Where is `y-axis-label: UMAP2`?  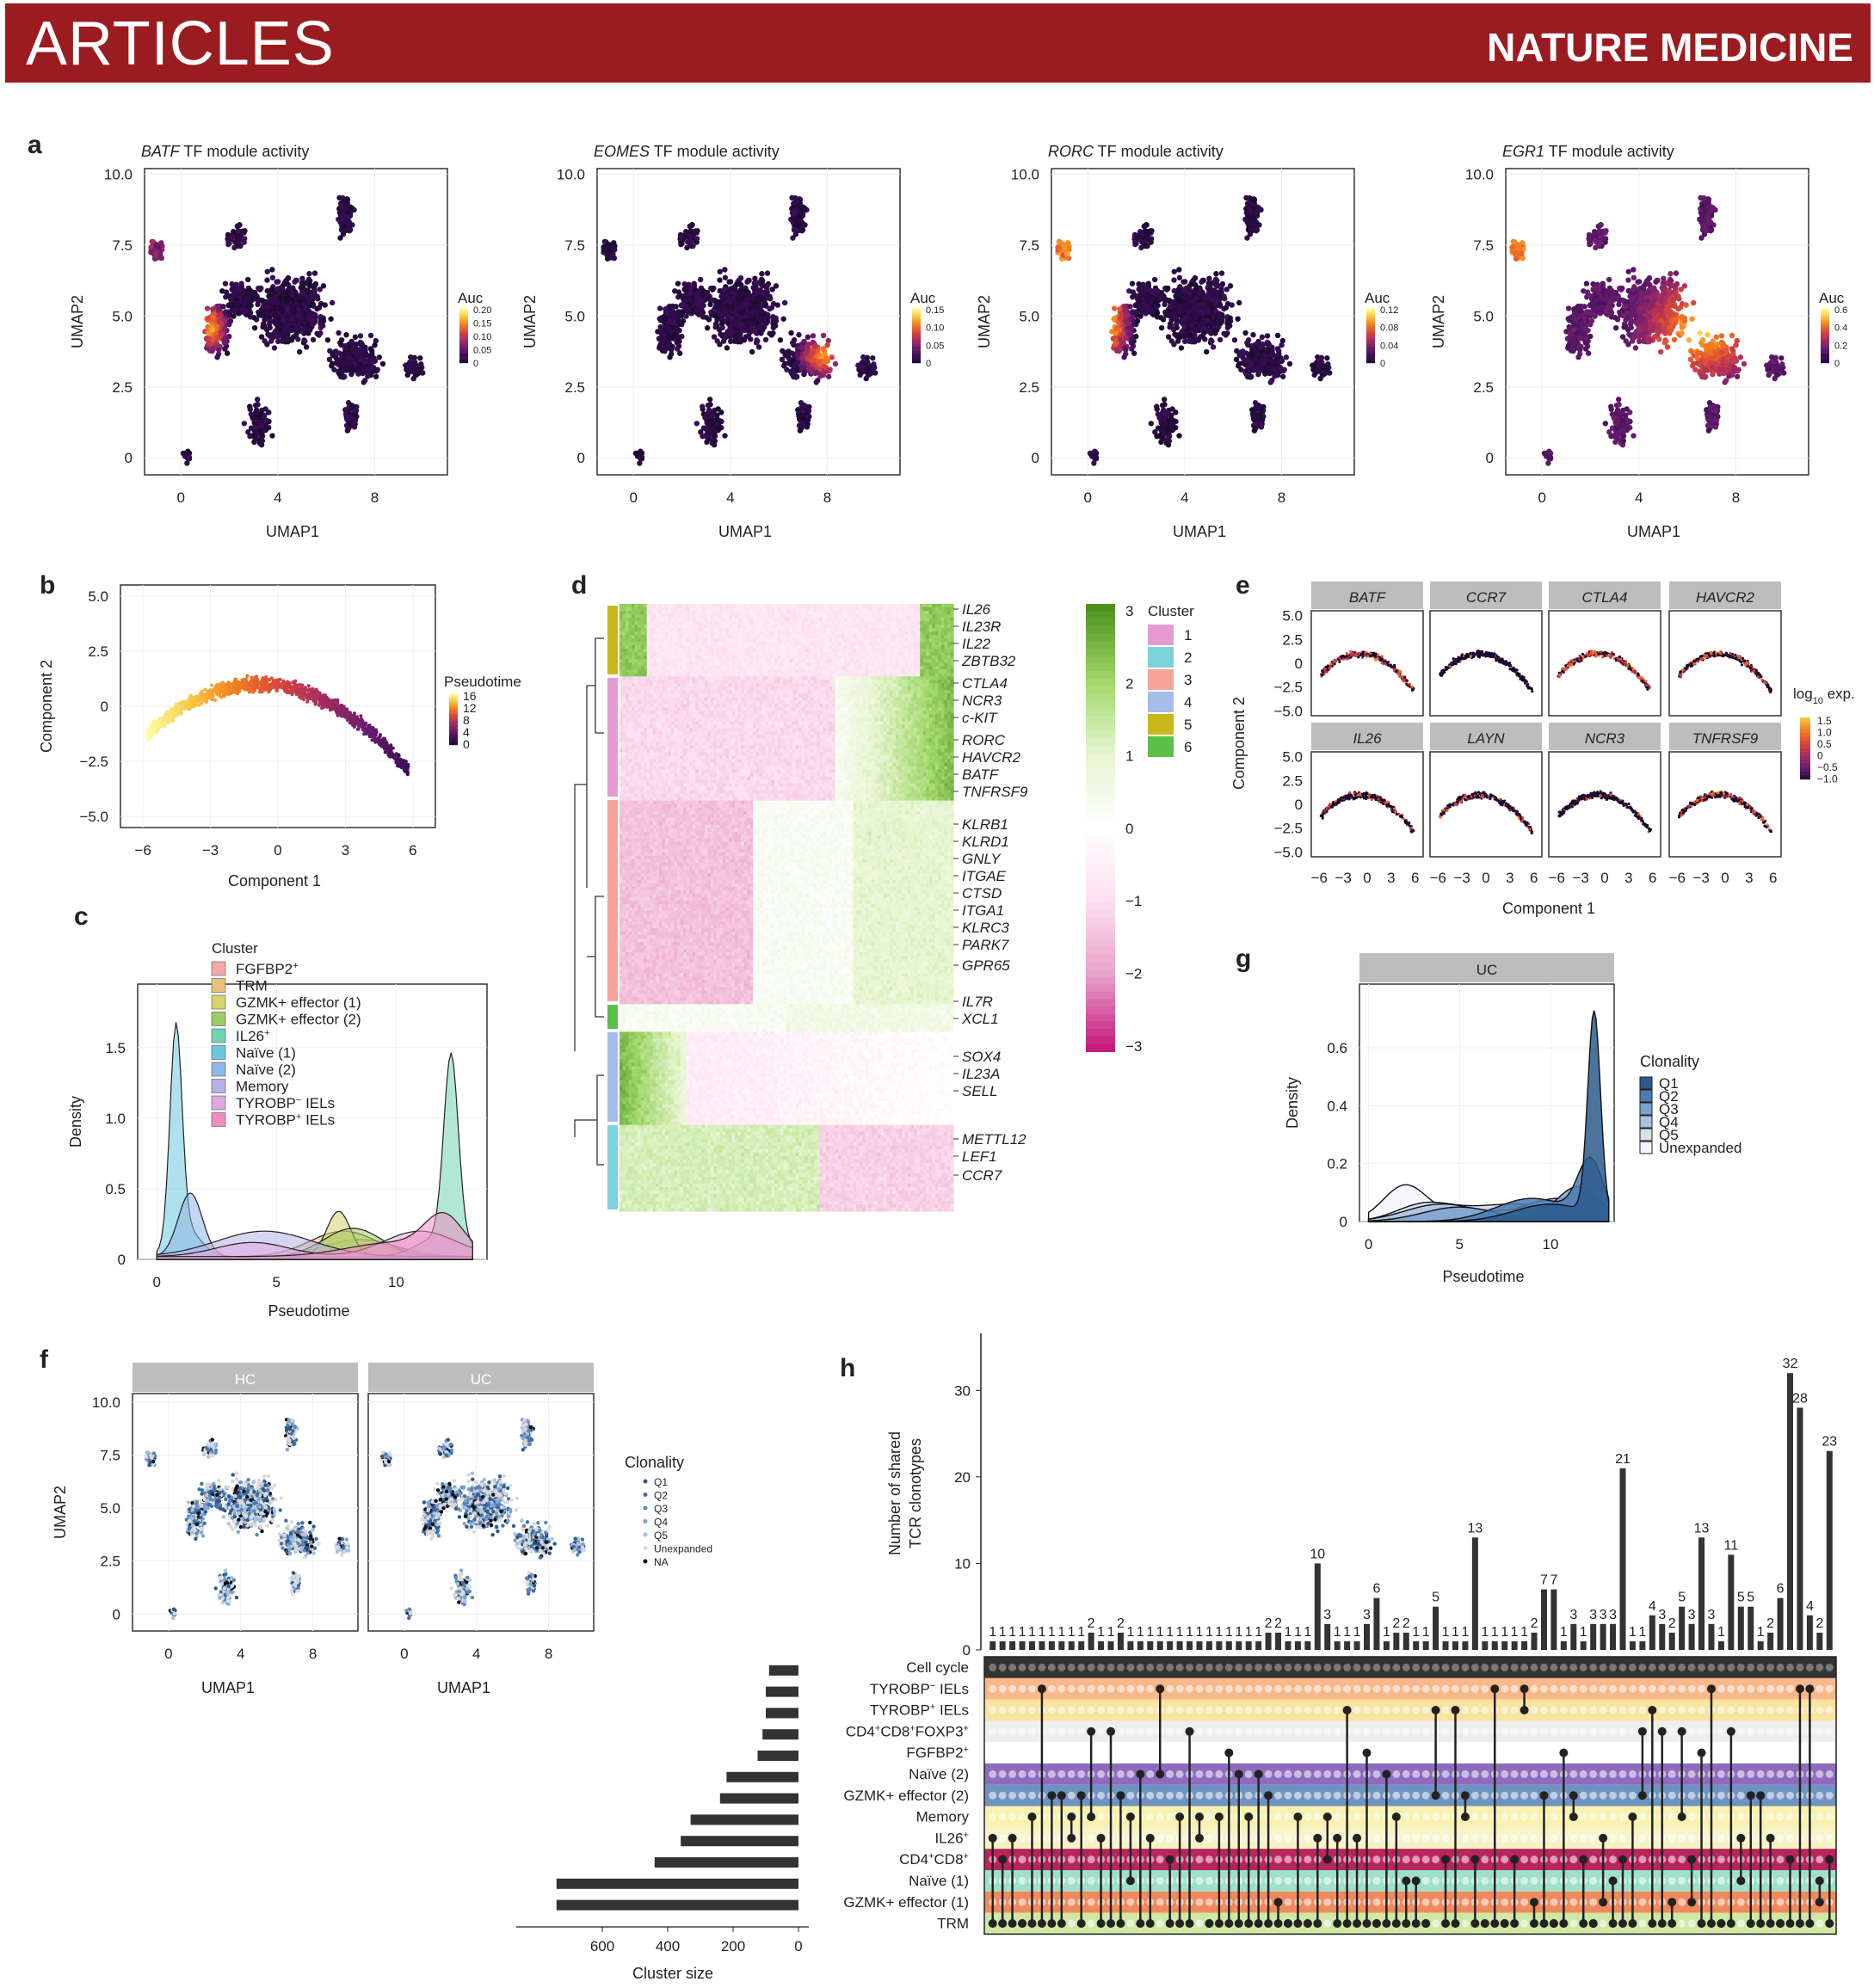 y-axis-label: UMAP2 is located at coordinates (984, 321).